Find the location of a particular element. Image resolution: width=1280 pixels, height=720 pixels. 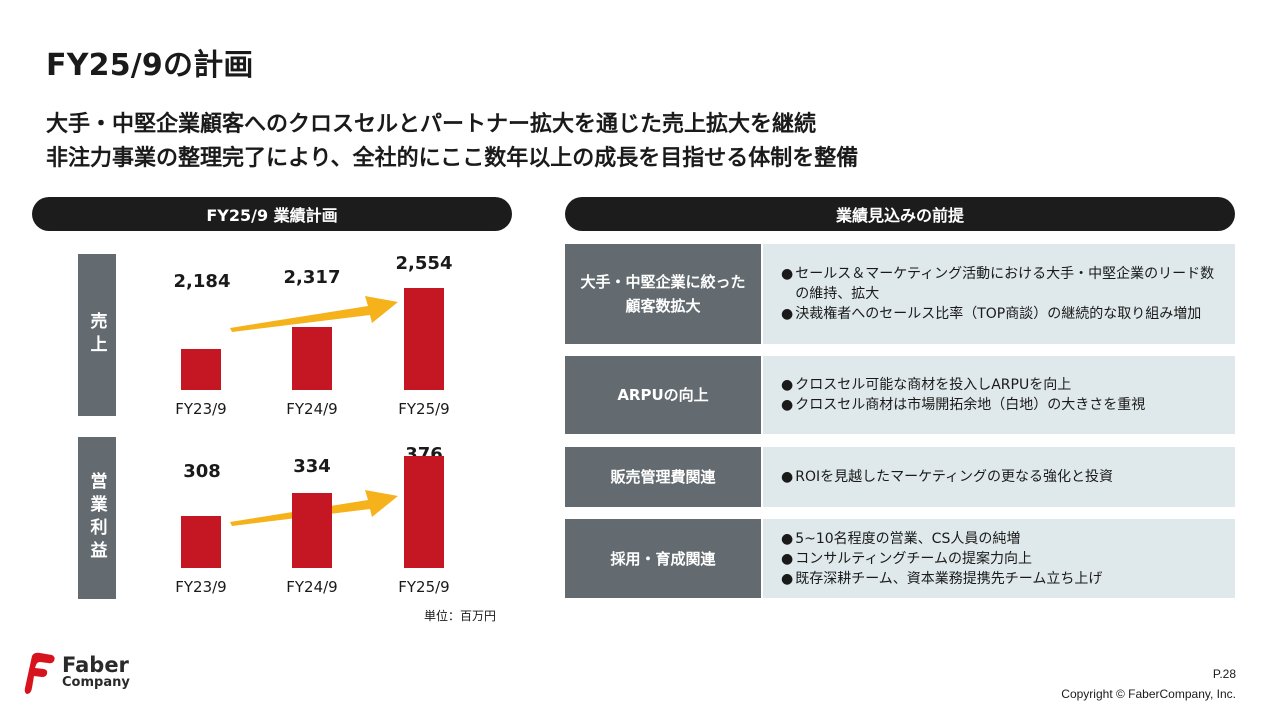

premise-bullet-text: クロスセル商材は市場開拓余地（白地）の大きさを重視 is located at coordinates (970, 405).